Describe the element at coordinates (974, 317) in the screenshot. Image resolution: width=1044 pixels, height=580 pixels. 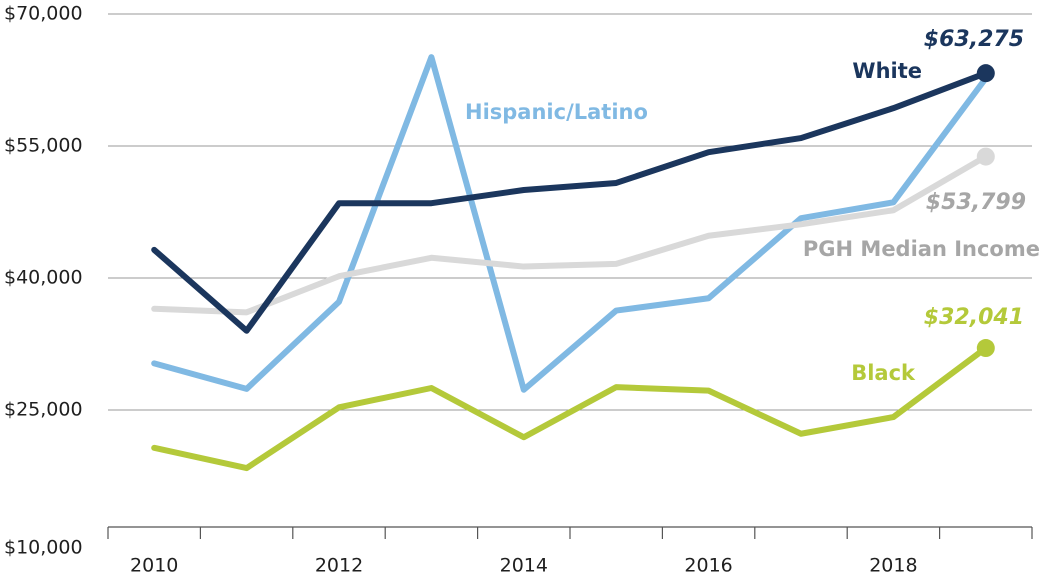
I see `value-label: $32,041` at that location.